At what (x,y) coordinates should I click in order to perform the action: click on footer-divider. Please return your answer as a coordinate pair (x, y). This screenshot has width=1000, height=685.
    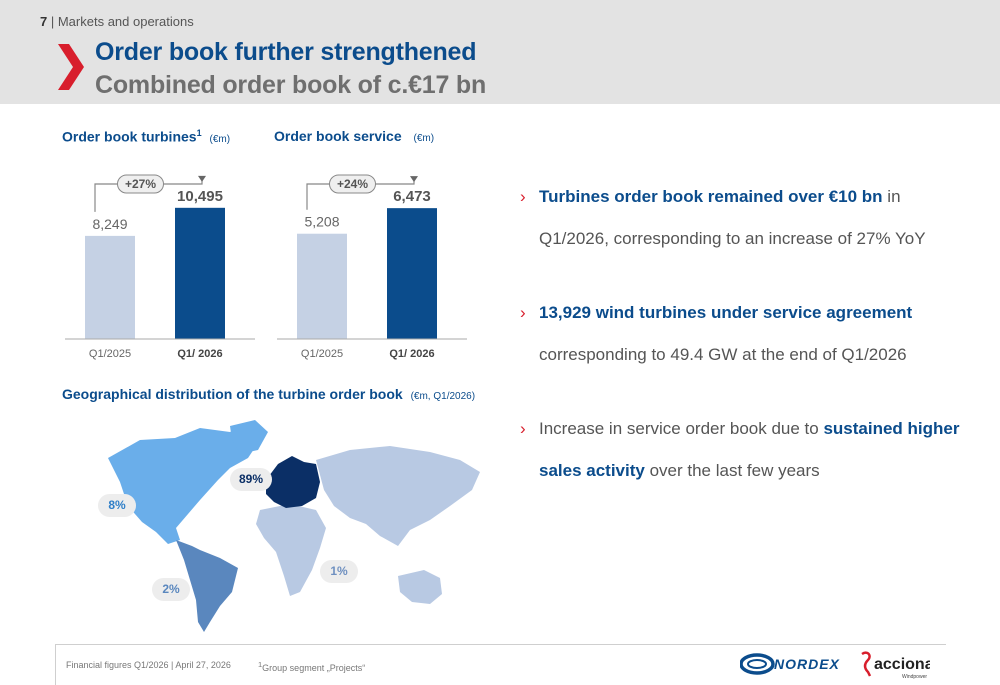
    Looking at the image, I should click on (500, 644).